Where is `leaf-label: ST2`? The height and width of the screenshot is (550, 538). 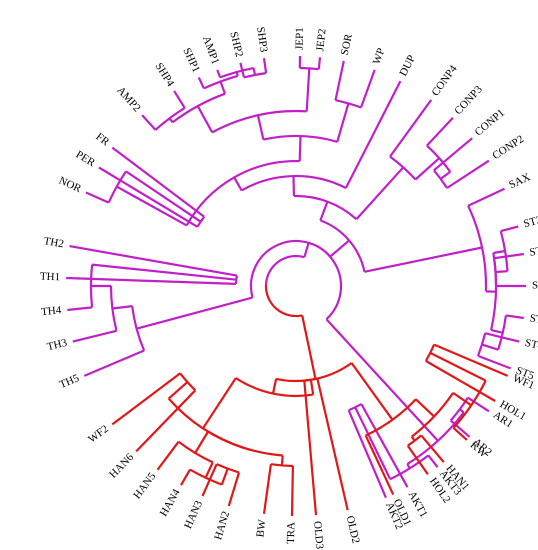
leaf-label: ST2 is located at coordinates (535, 286).